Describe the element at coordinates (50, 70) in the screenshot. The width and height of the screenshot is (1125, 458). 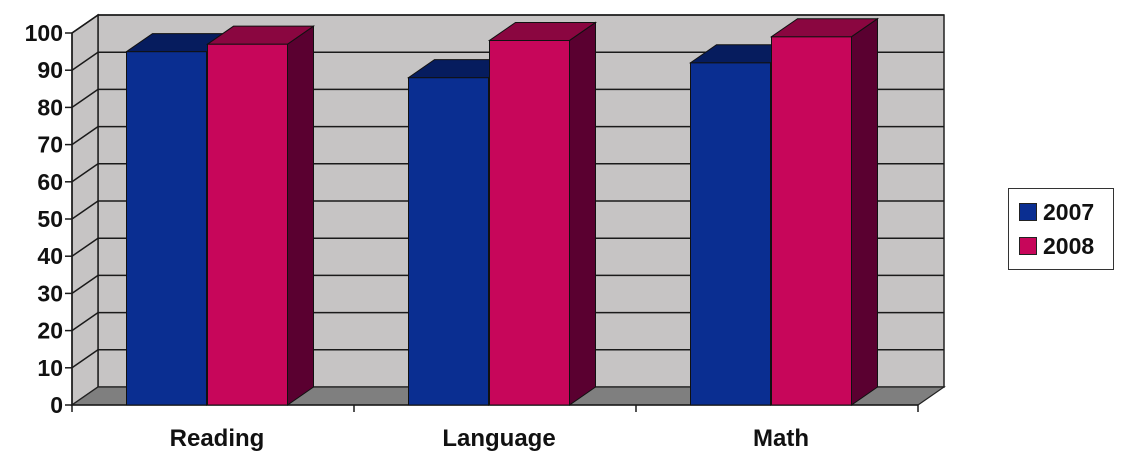
I see `y-tick-label: 90` at that location.